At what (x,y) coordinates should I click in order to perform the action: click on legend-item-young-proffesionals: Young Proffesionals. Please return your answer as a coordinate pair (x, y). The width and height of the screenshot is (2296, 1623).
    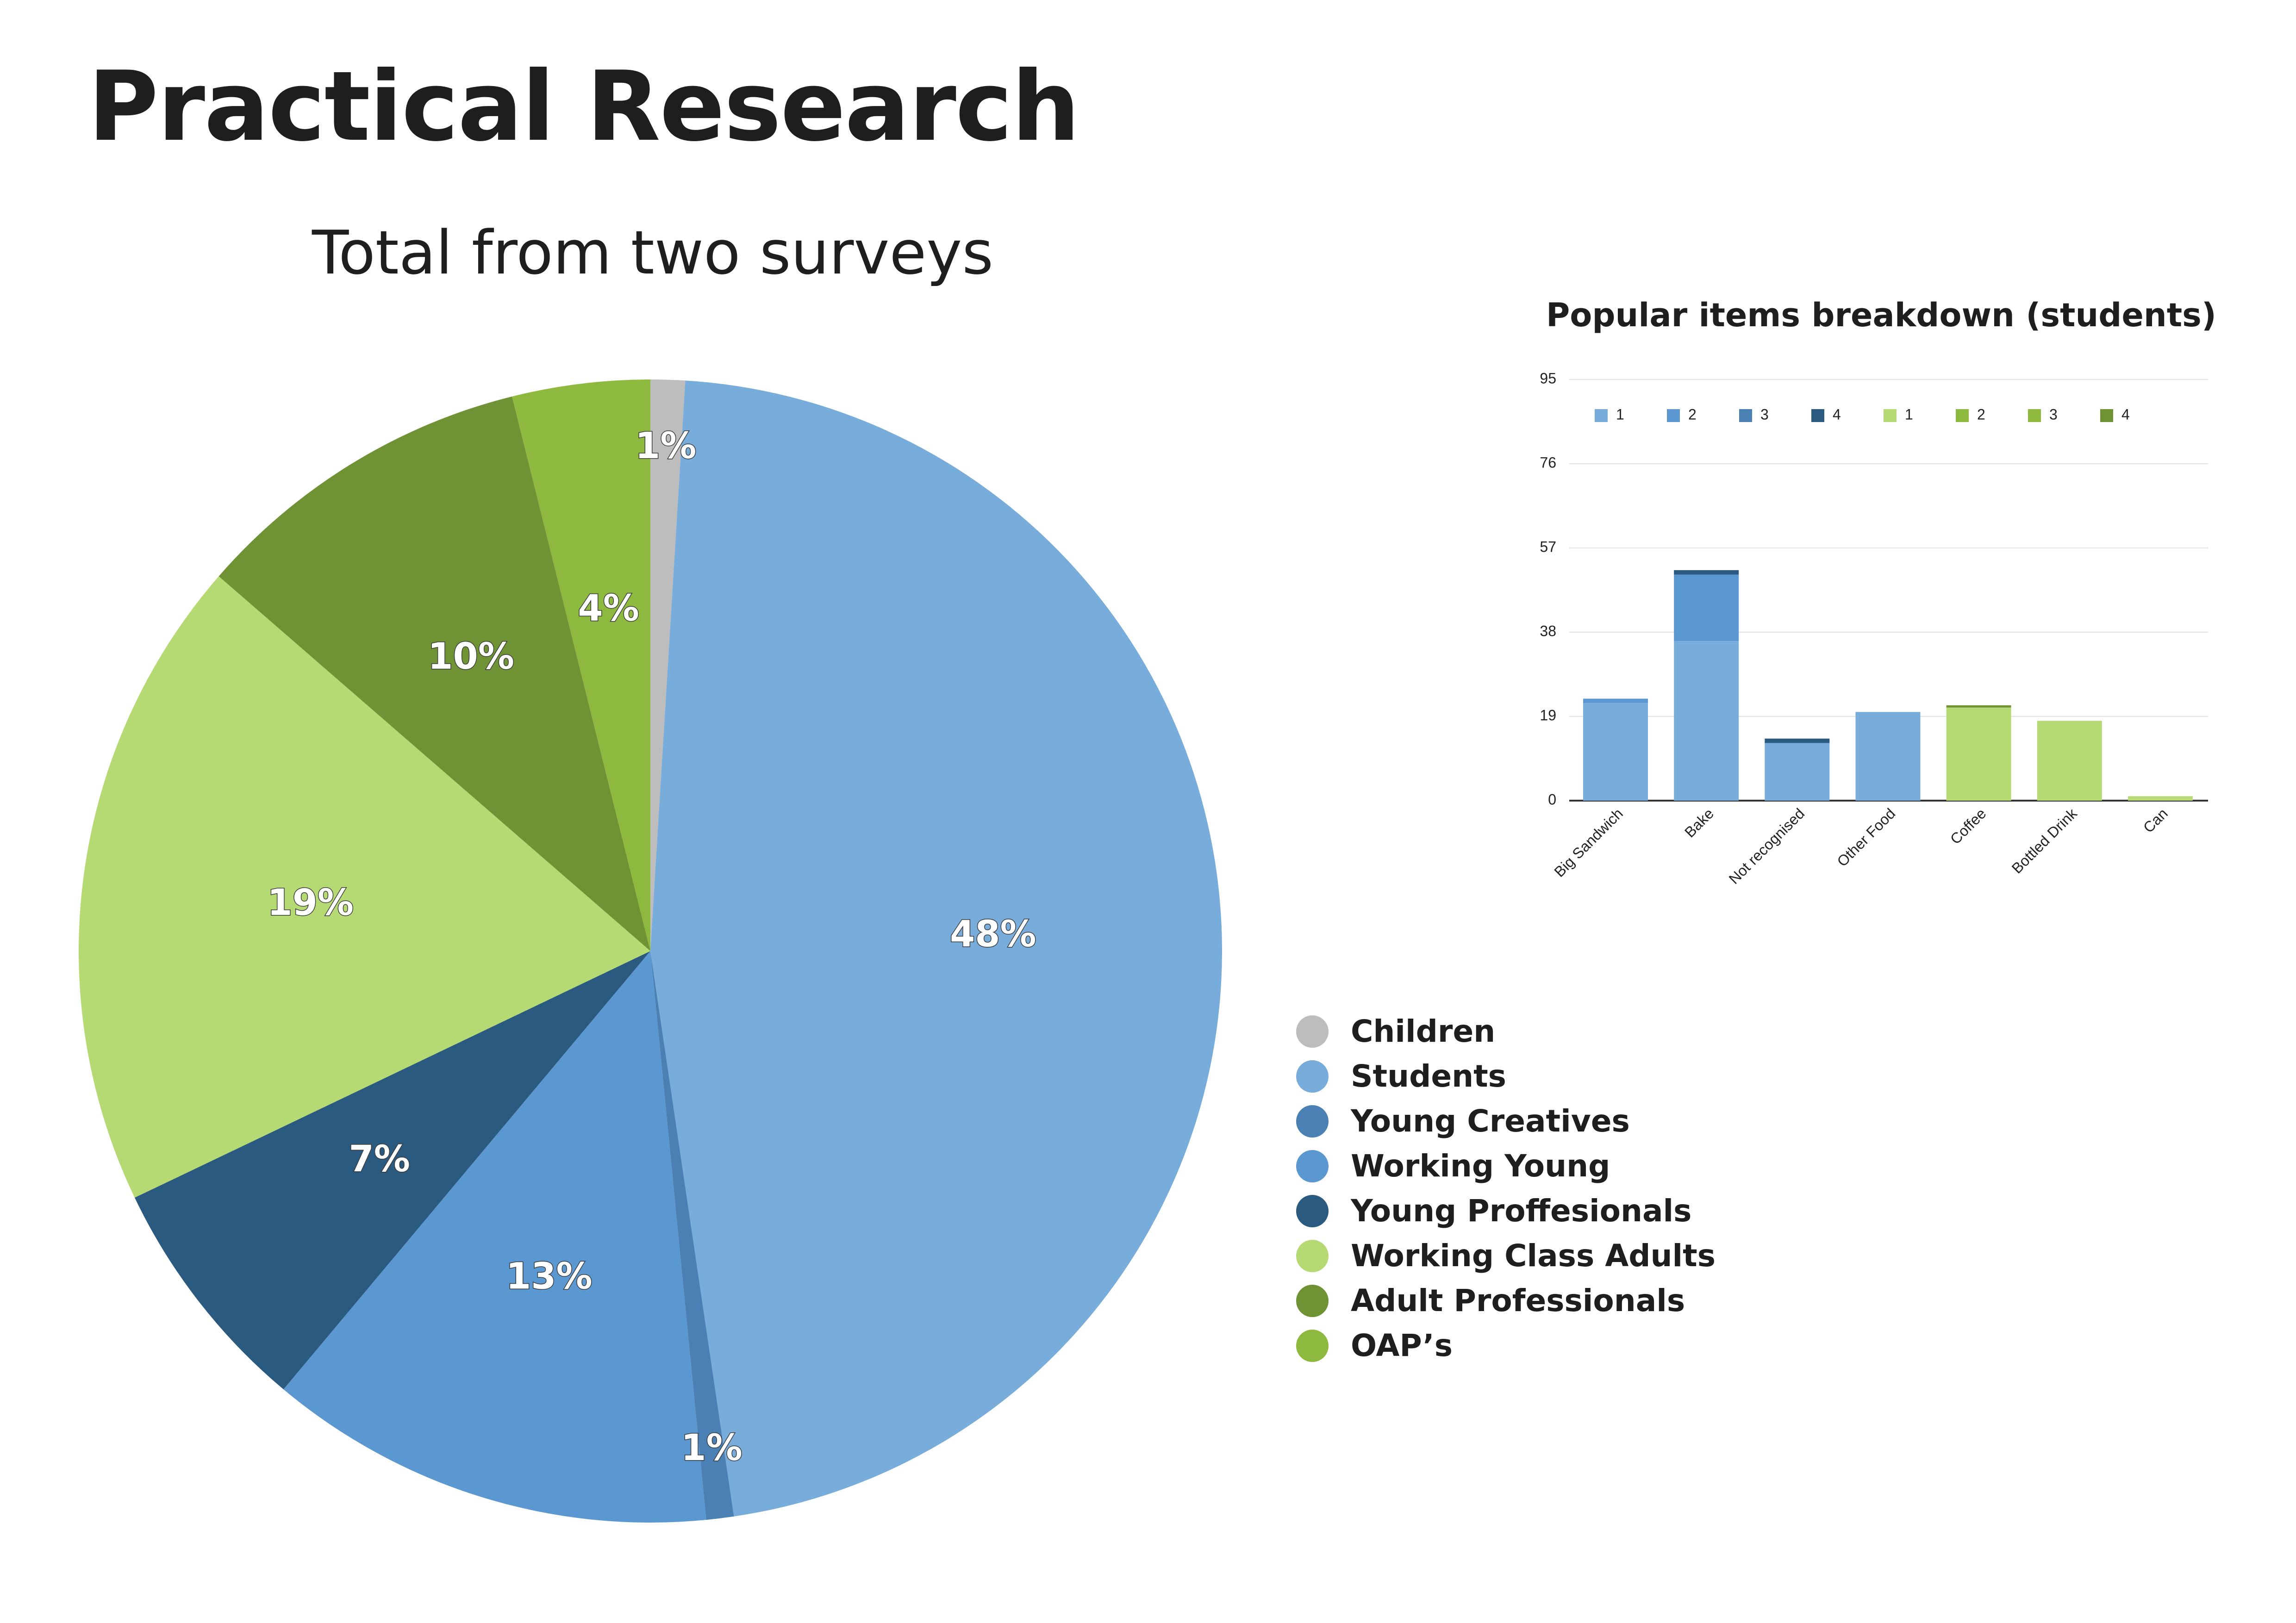
    Looking at the image, I should click on (1506, 1210).